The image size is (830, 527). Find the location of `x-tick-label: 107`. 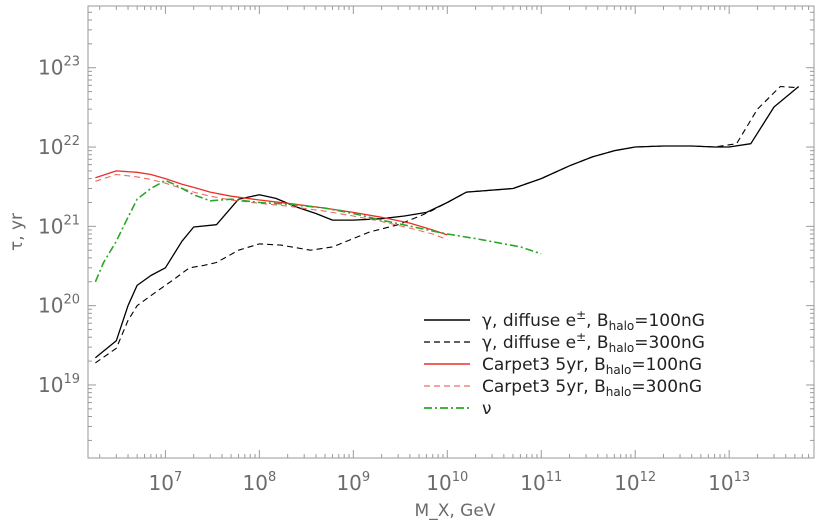

x-tick-label: 107 is located at coordinates (166, 482).